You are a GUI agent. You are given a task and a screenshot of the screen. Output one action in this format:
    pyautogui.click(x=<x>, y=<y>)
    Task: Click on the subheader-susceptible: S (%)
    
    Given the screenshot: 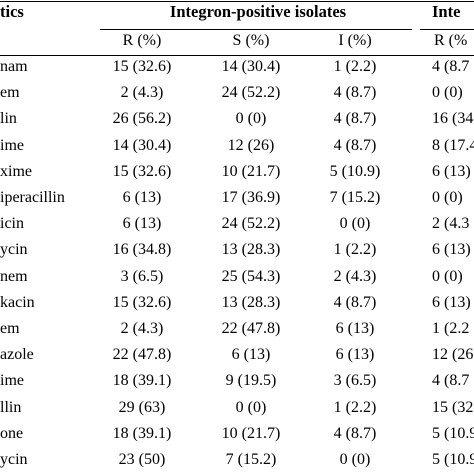 What is the action you would take?
    pyautogui.click(x=251, y=40)
    